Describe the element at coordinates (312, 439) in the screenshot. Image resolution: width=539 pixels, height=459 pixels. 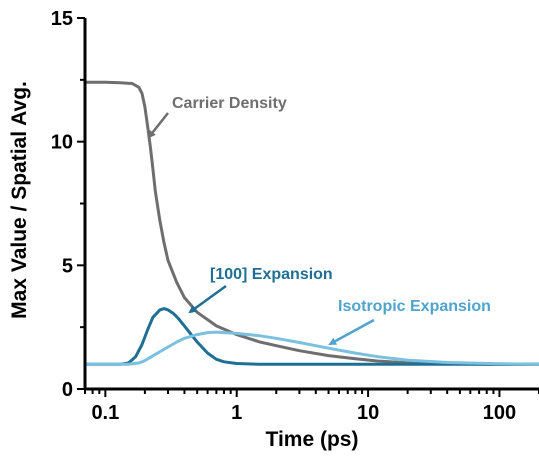
I see `x-axis-title: Time (ps)` at that location.